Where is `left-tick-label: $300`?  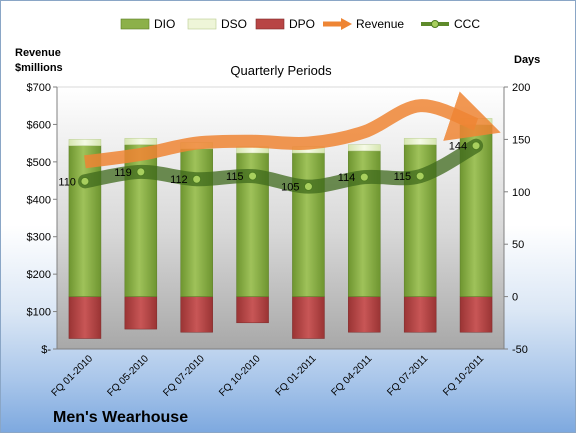
left-tick-label: $300 is located at coordinates (39, 238).